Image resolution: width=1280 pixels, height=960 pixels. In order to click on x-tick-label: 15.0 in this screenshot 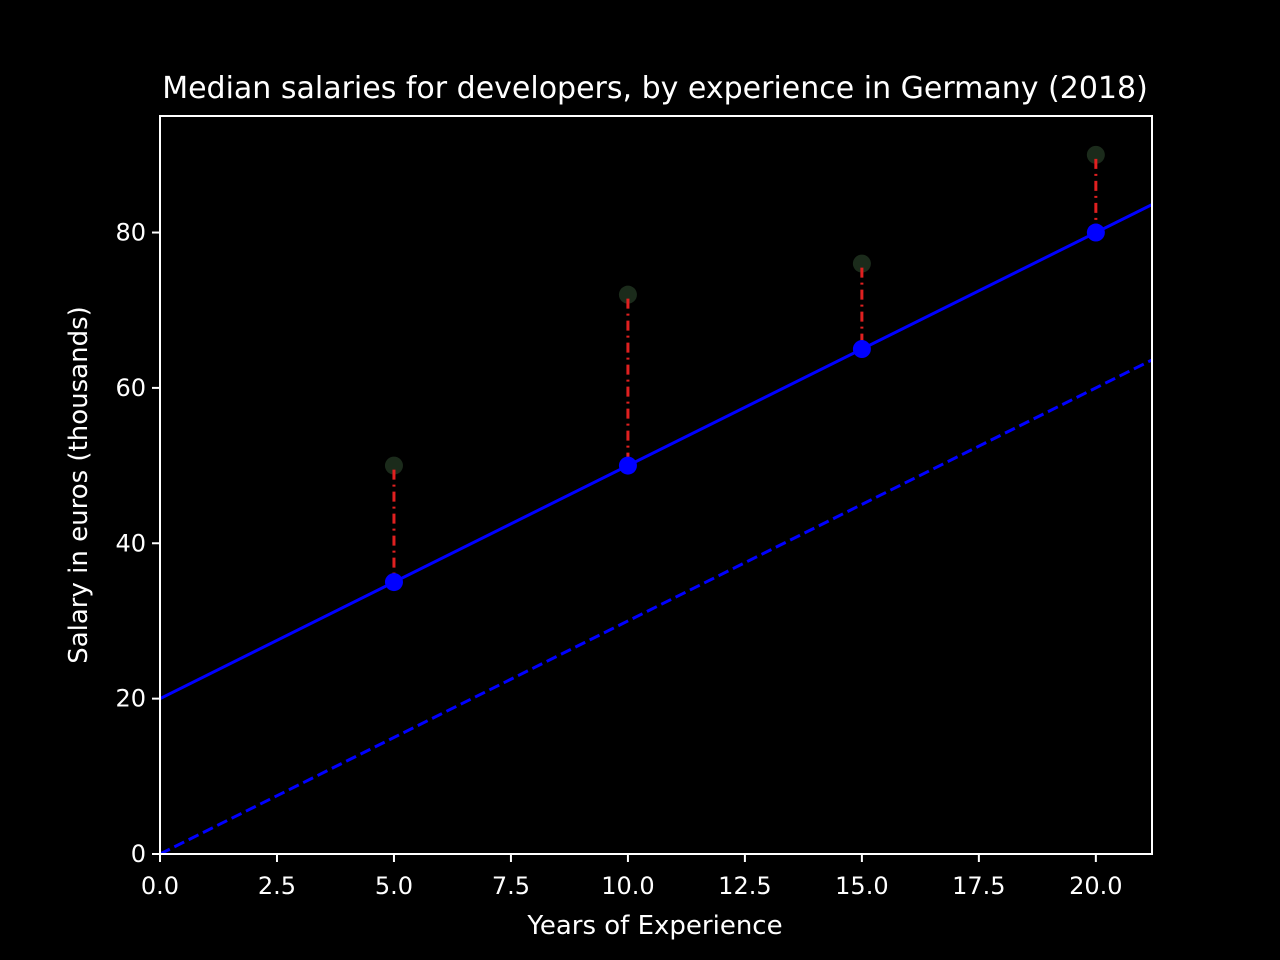, I will do `click(861, 886)`.